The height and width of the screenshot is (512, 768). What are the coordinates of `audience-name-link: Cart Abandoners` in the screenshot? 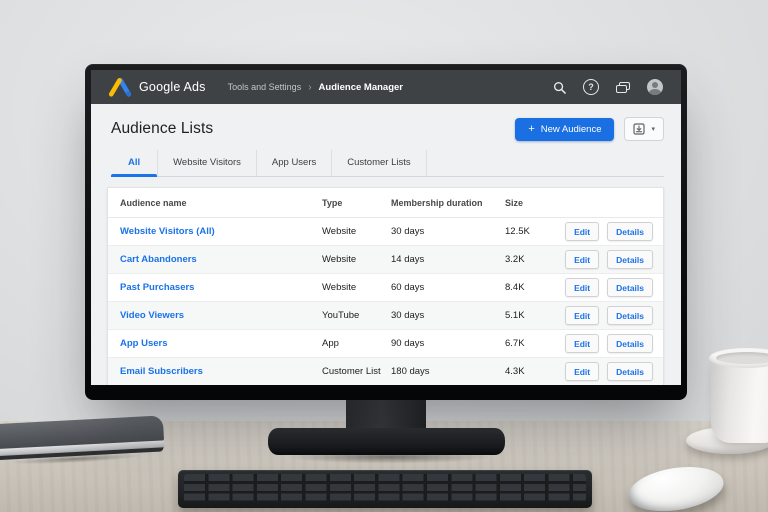 It's located at (158, 259).